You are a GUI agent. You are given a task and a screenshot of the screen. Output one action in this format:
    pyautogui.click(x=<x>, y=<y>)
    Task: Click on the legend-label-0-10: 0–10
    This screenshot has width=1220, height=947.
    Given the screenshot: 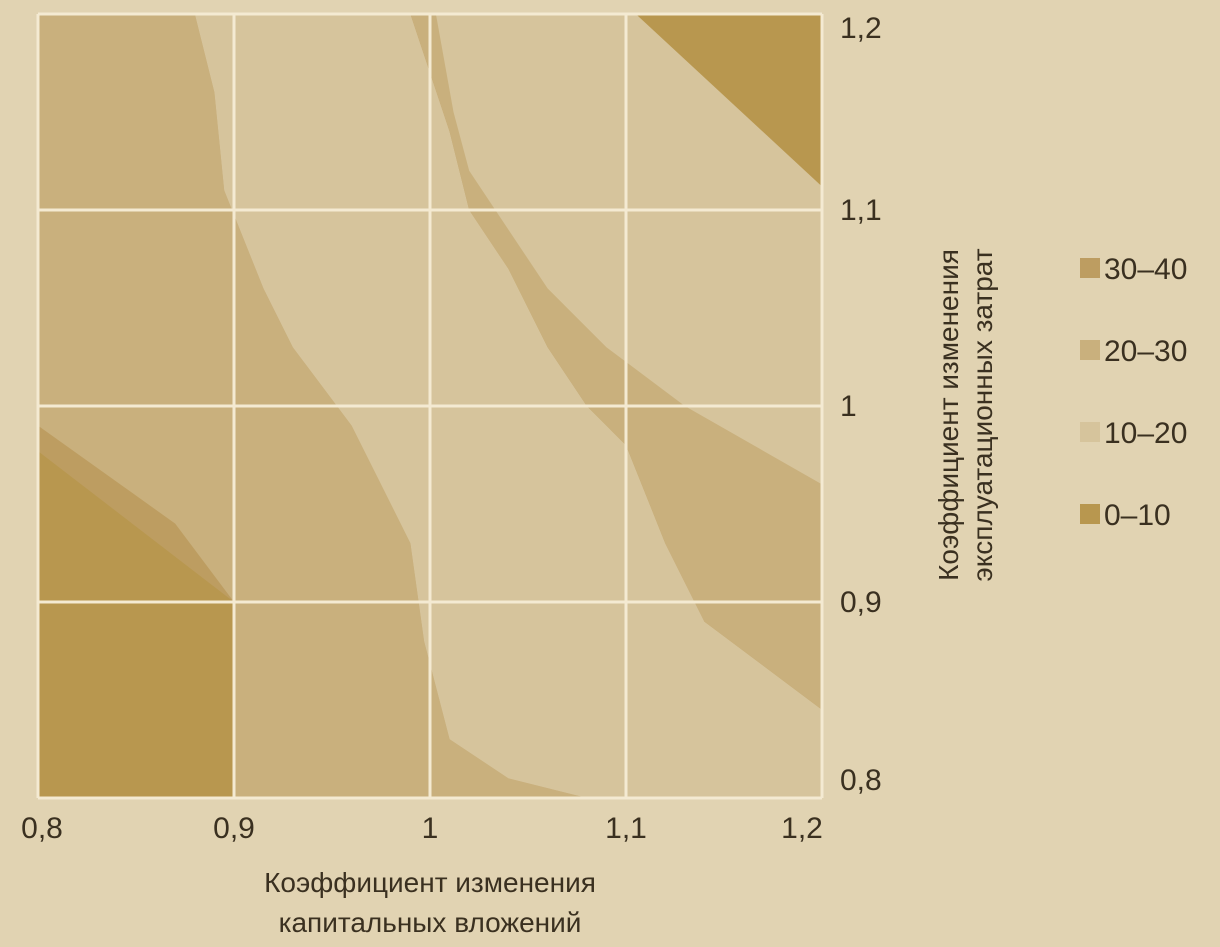 What is the action you would take?
    pyautogui.click(x=1137, y=515)
    